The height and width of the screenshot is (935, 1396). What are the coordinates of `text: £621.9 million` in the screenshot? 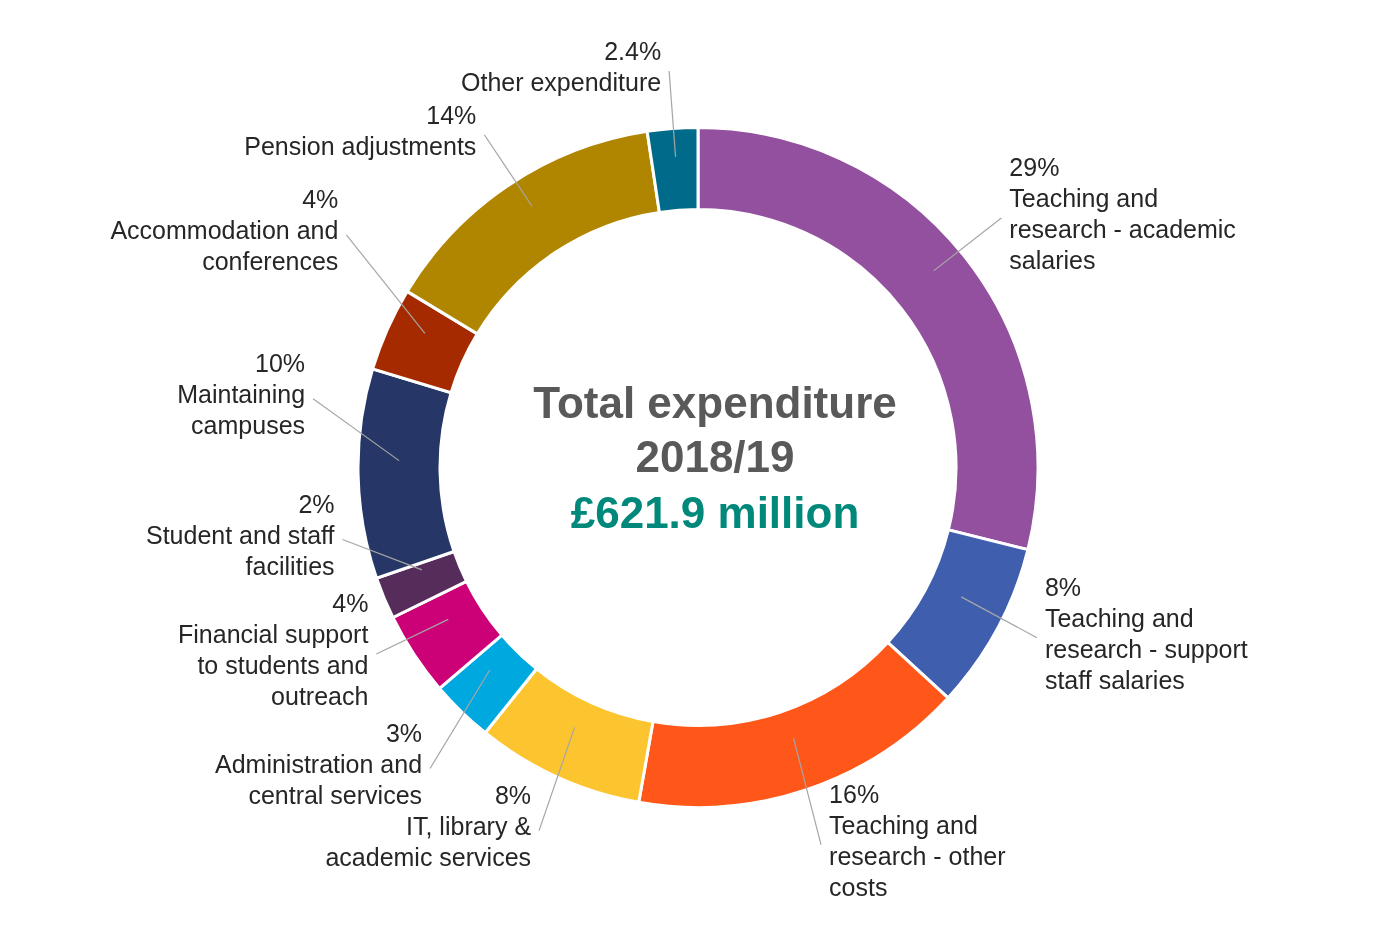 It's located at (715, 512).